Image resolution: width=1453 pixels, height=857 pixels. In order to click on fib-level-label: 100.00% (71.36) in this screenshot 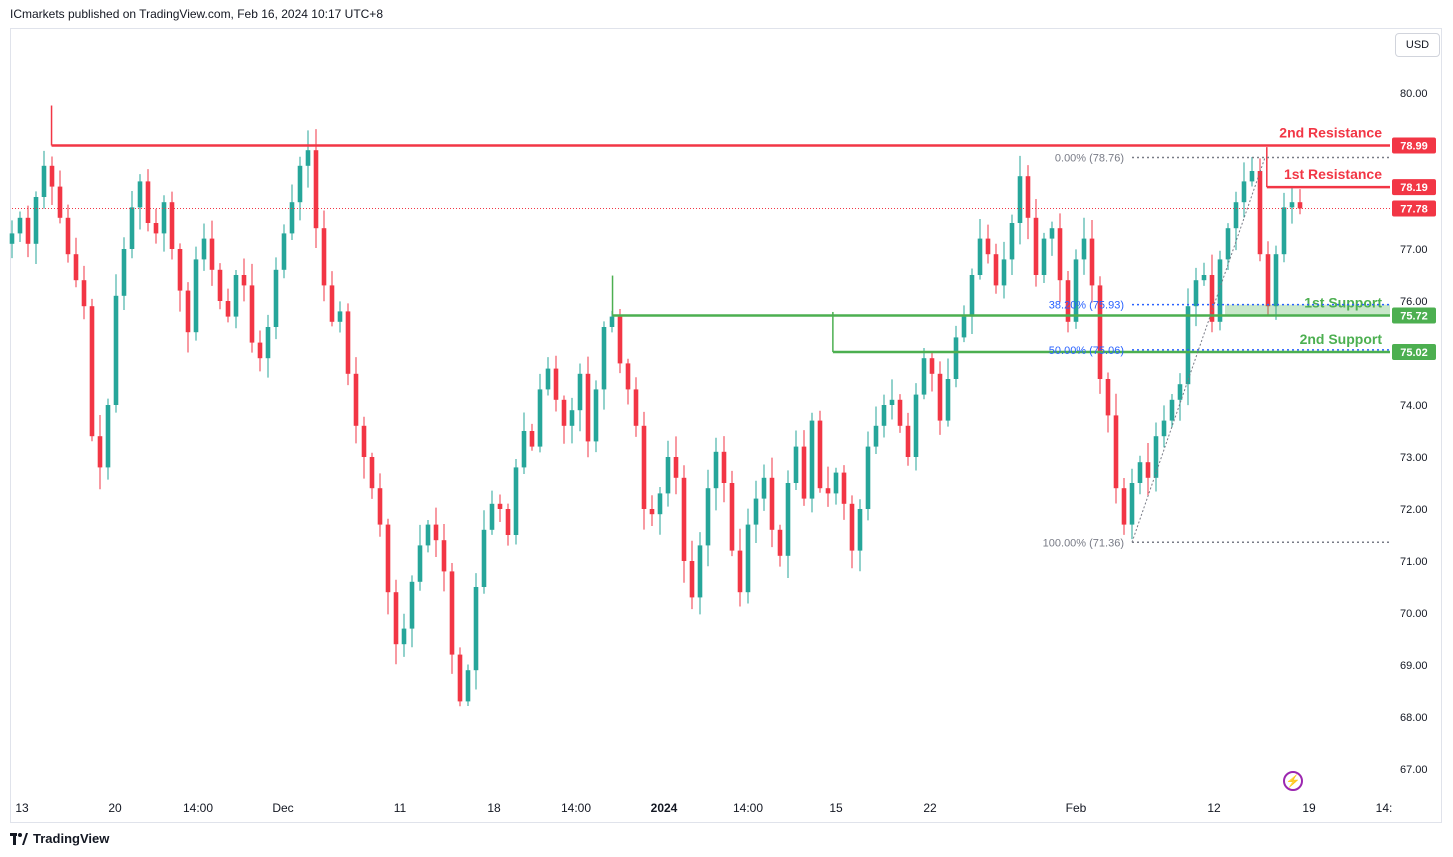, I will do `click(1083, 543)`.